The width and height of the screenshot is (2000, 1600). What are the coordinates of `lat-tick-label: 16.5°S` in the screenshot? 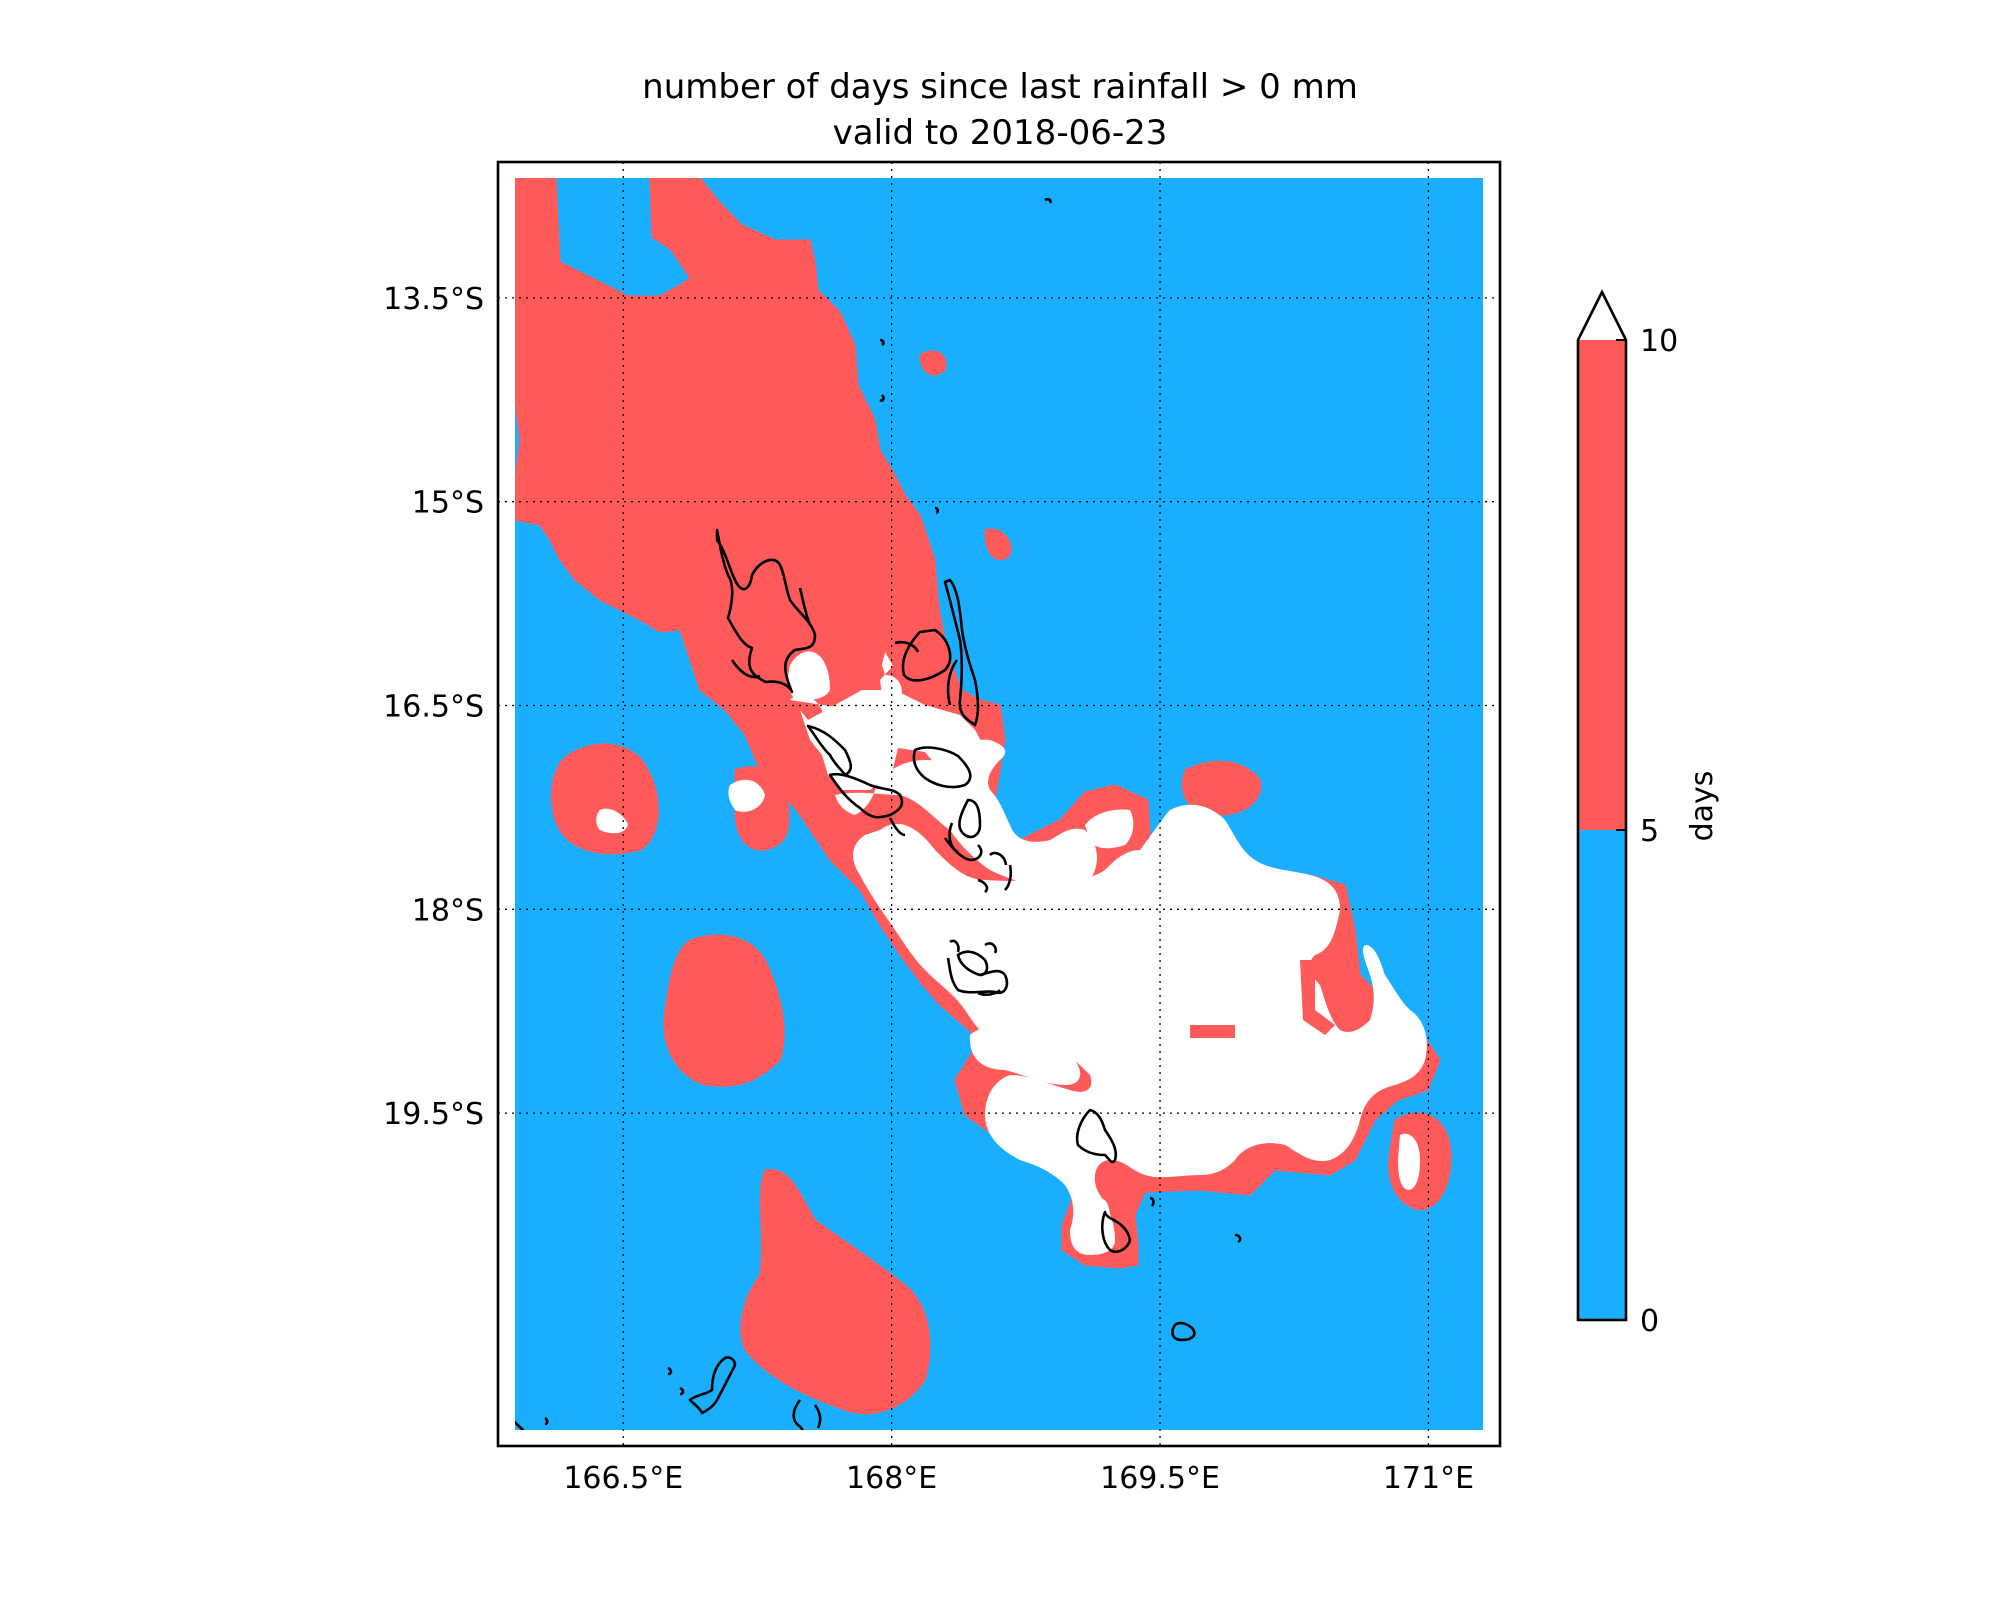 It's located at (433, 706).